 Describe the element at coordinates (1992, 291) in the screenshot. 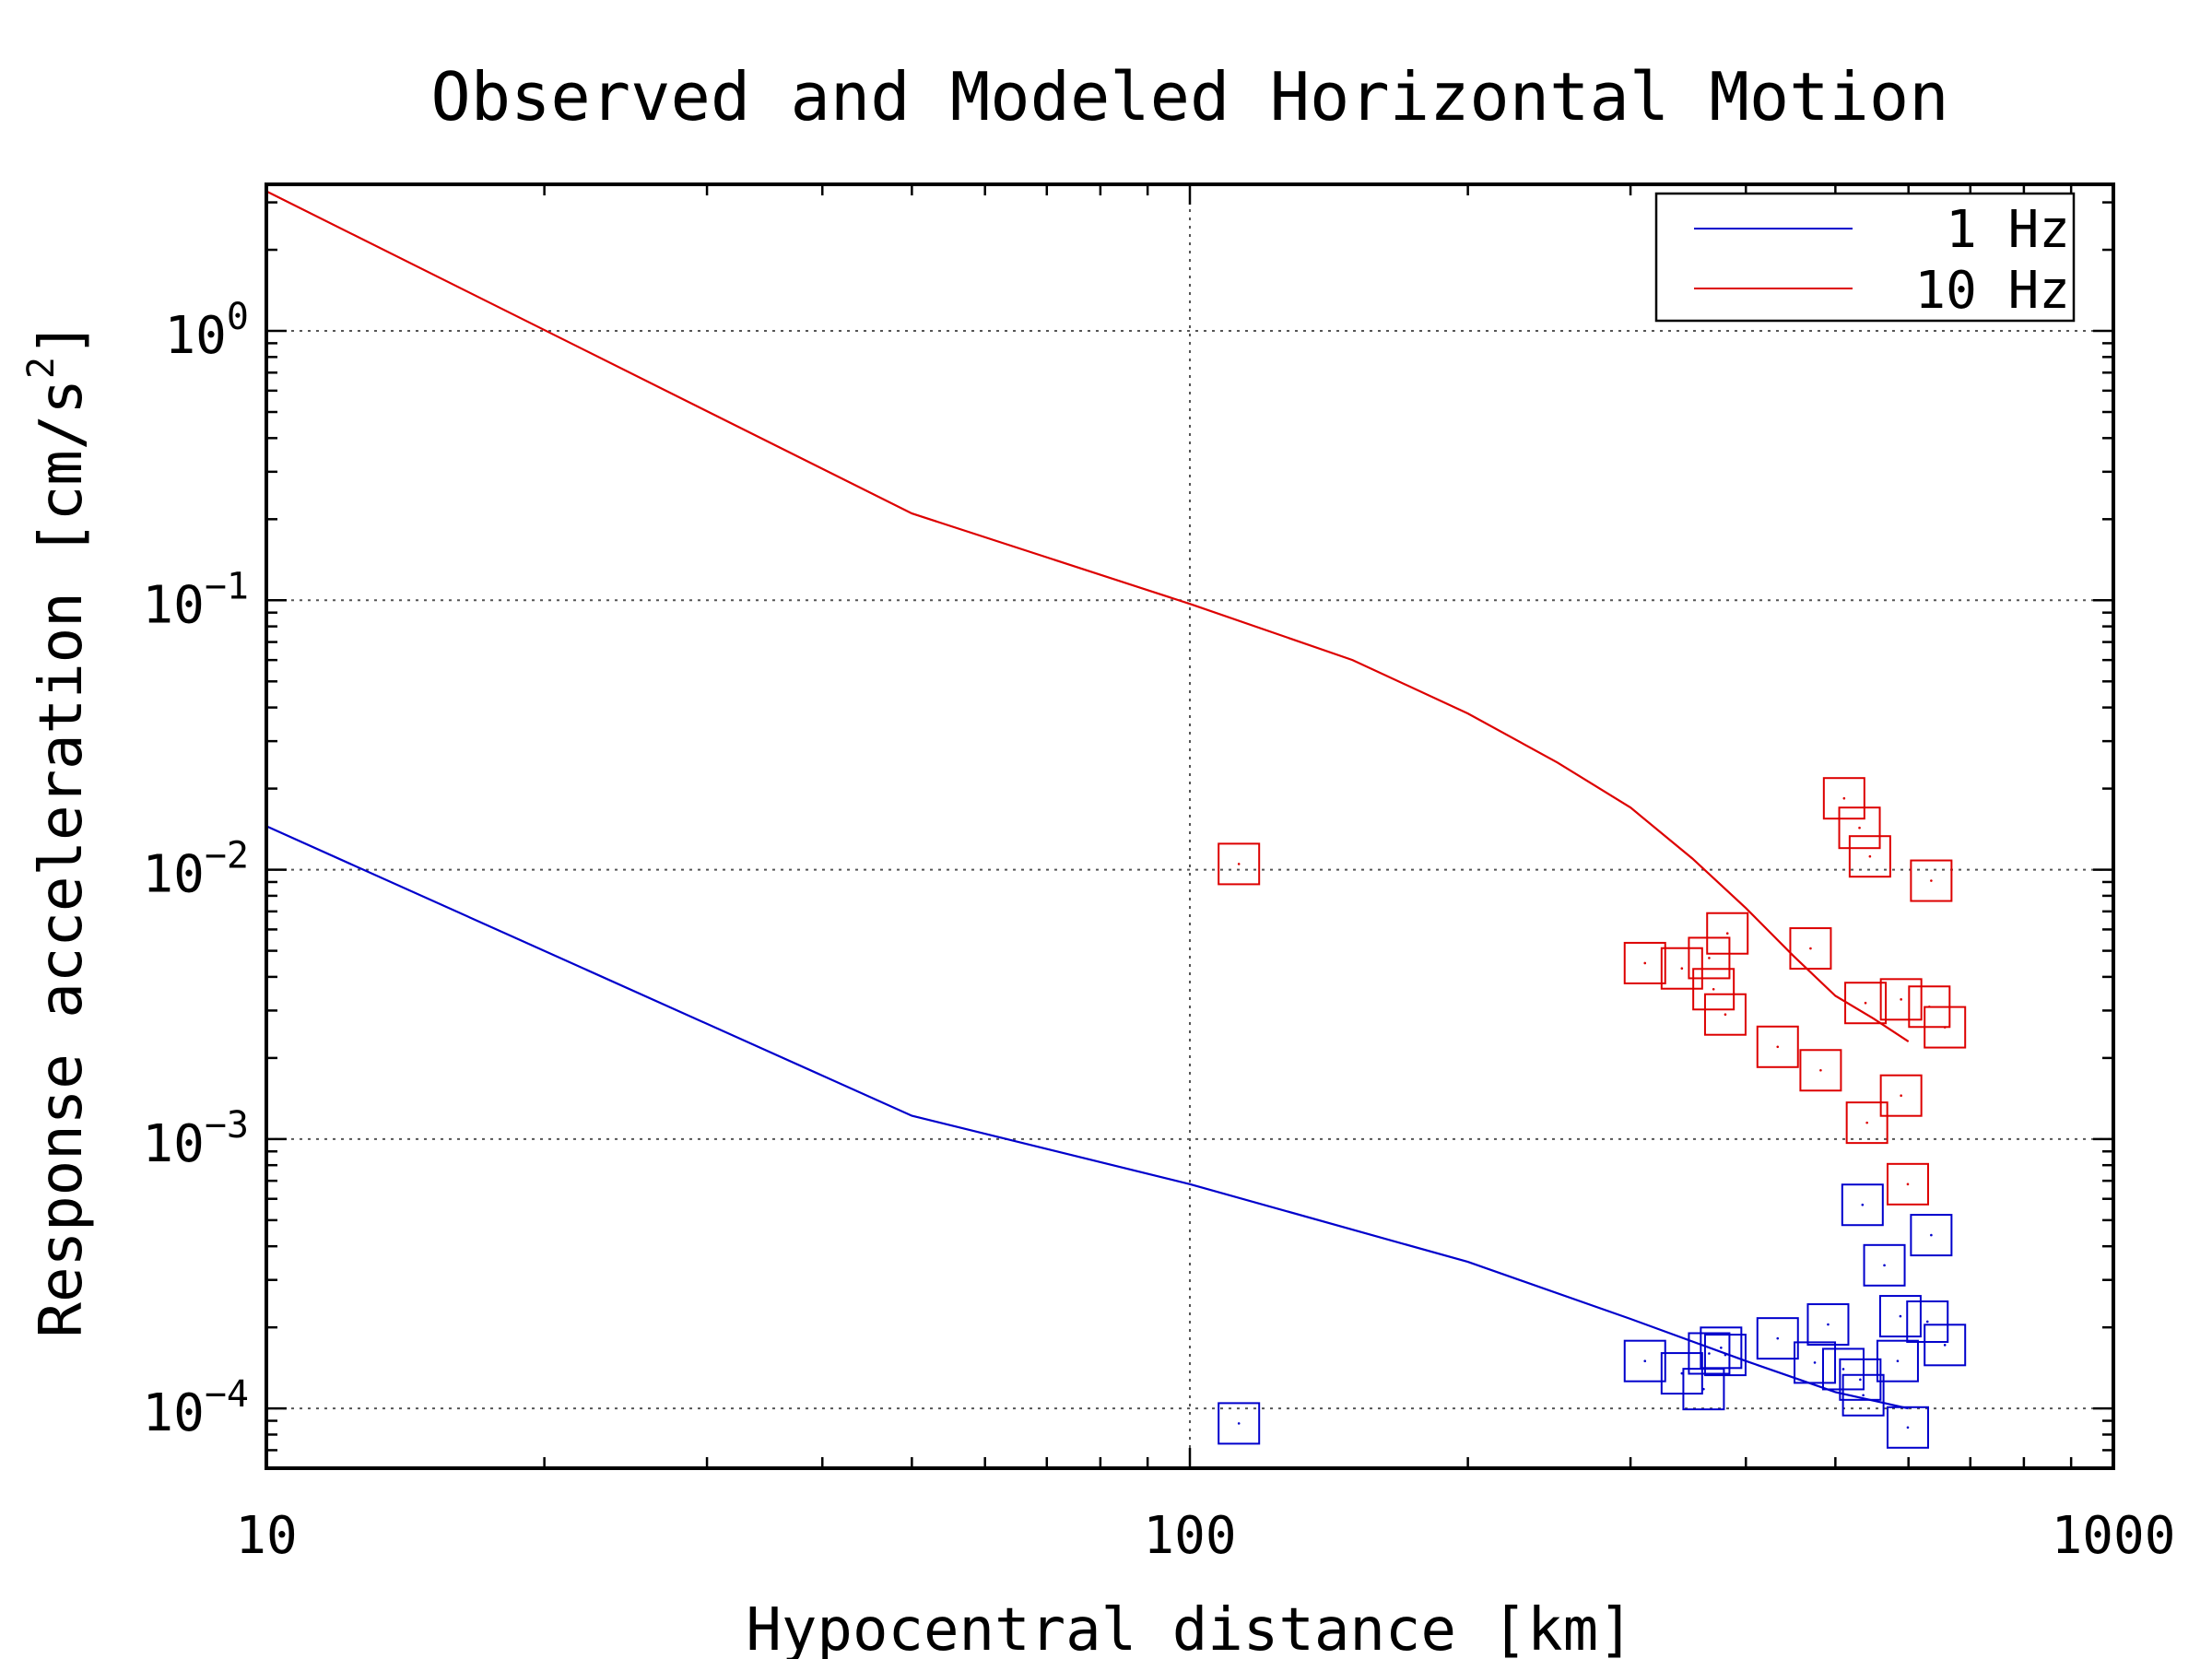

I see `legend-label-10hz: 10 Hz` at that location.